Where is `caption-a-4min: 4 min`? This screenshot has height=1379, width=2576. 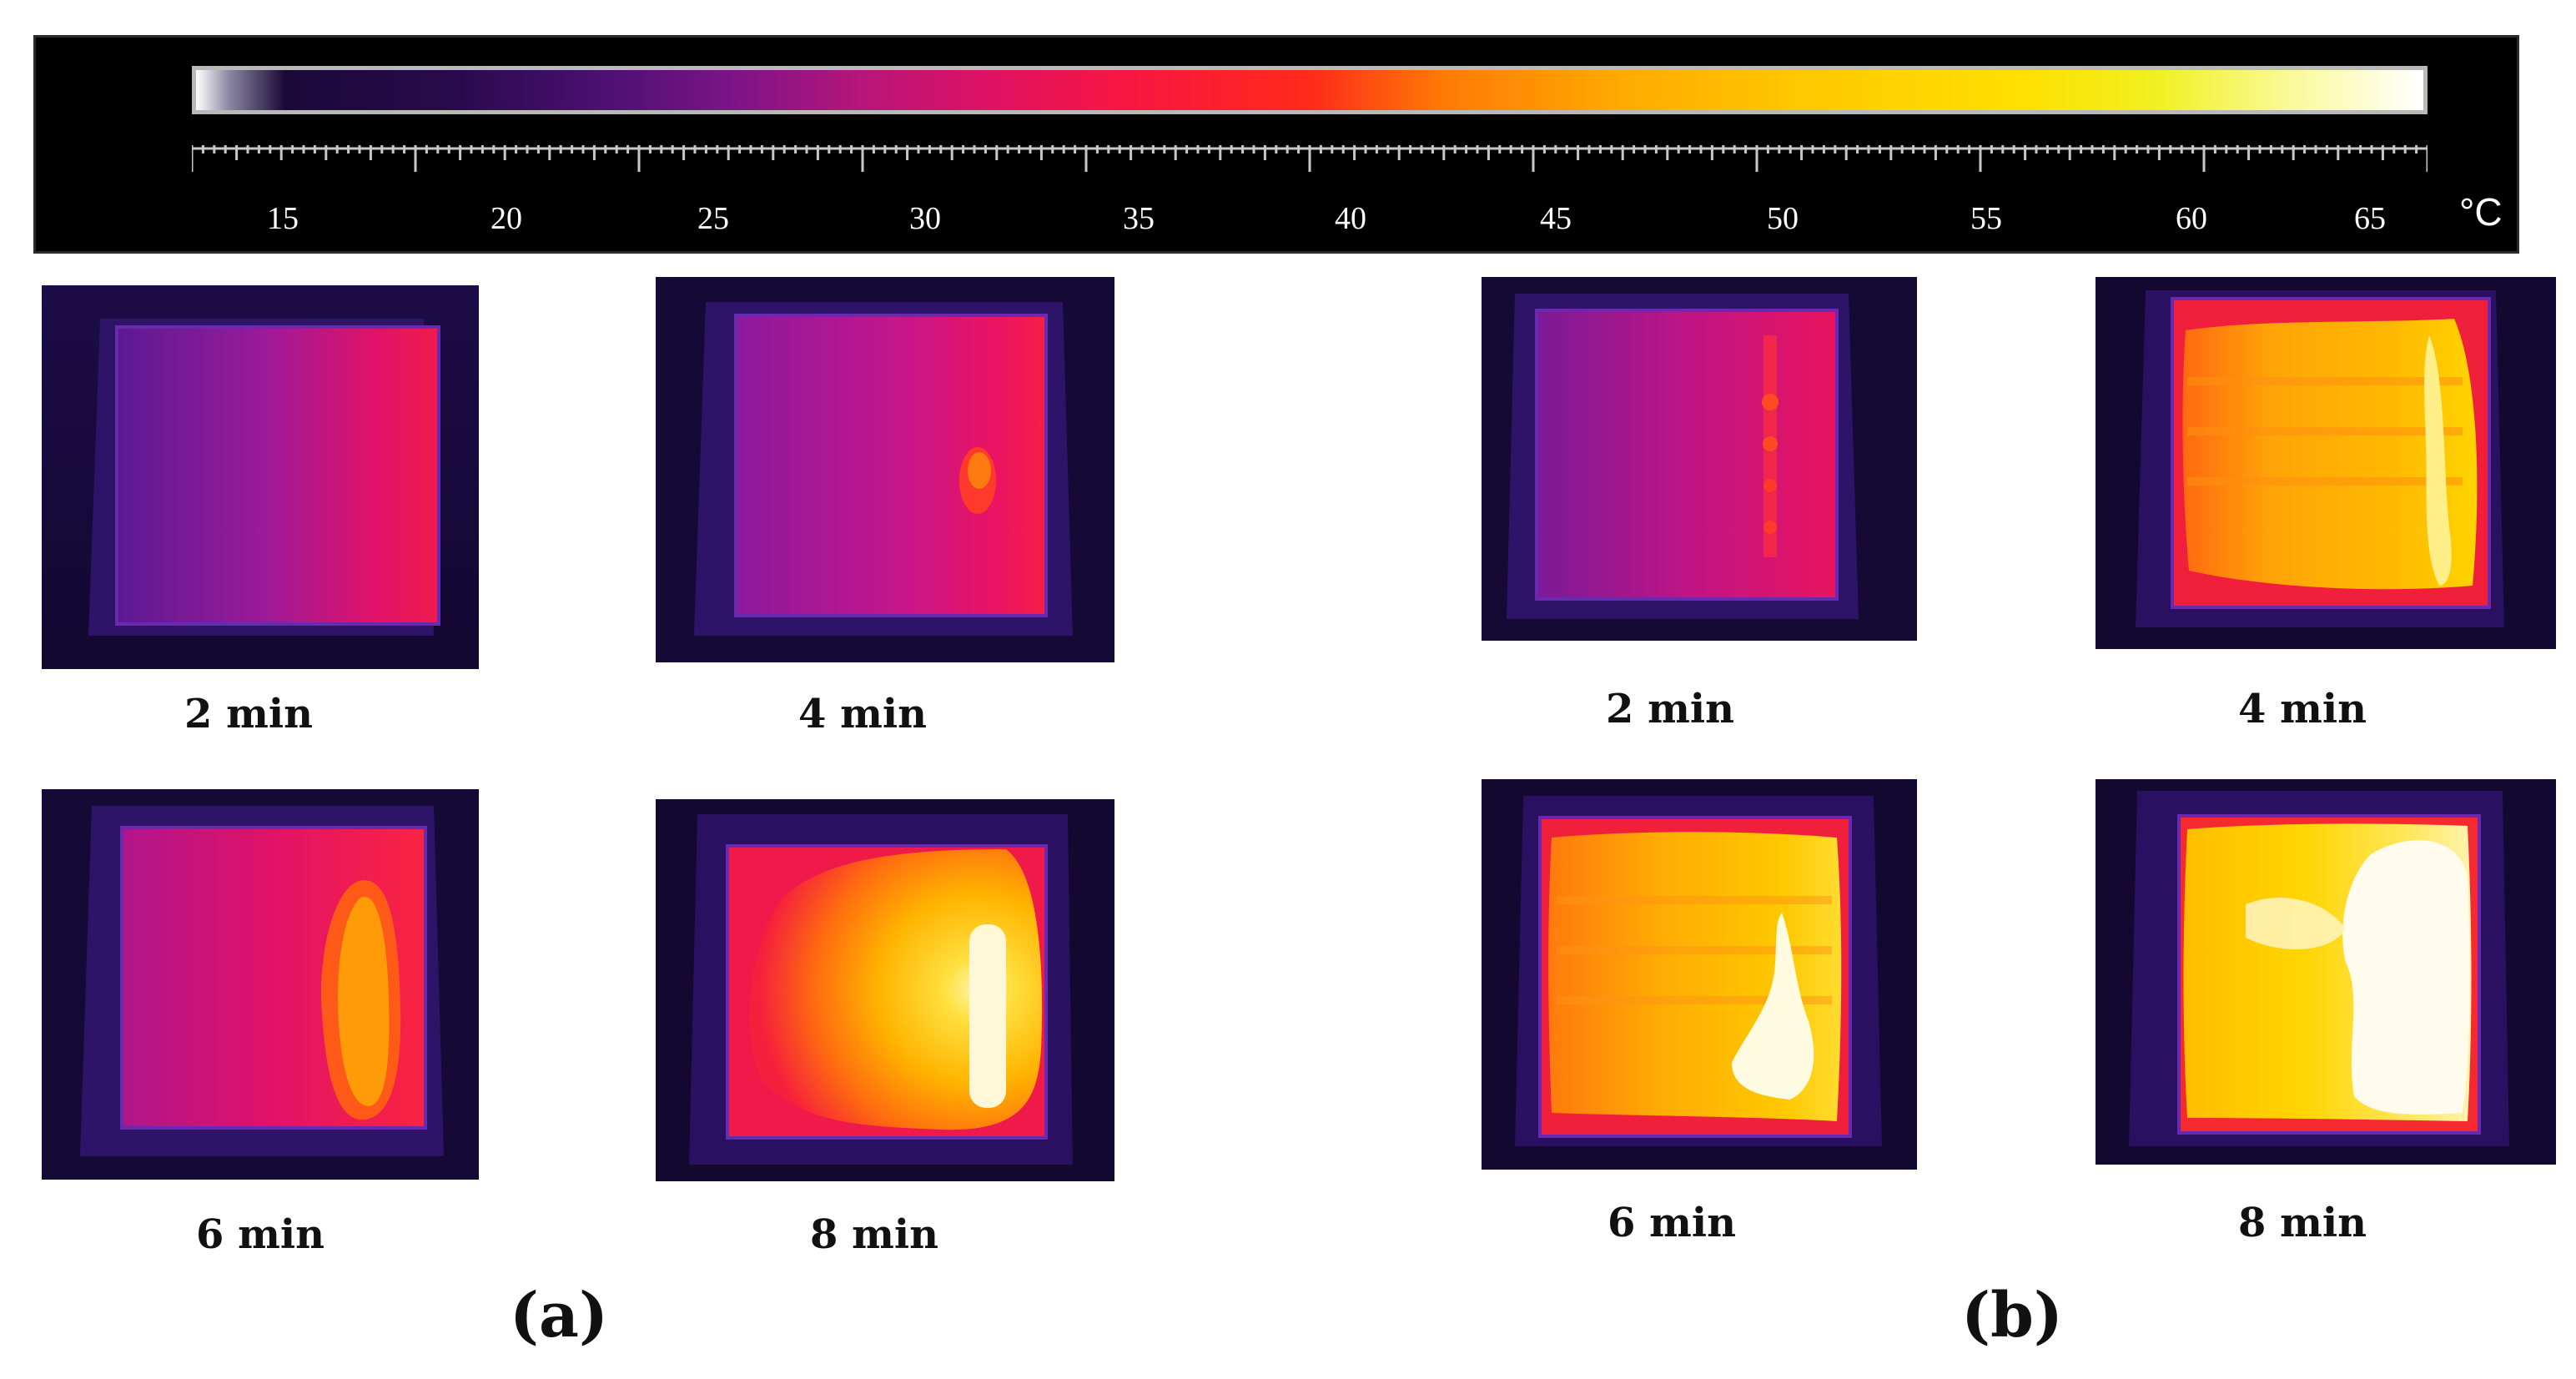 caption-a-4min: 4 min is located at coordinates (862, 714).